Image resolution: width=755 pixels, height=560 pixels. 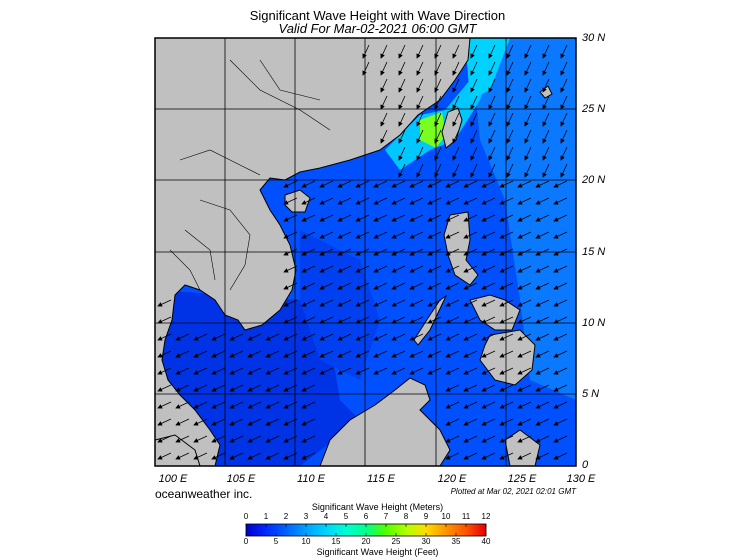 I want to click on lat-label: 20 N, so click(x=594, y=180).